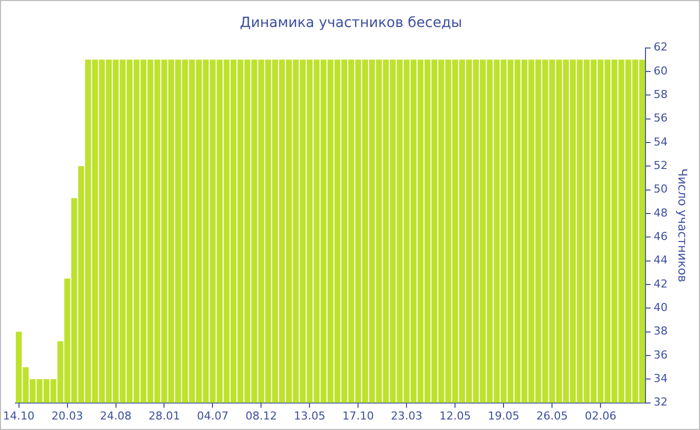 The height and width of the screenshot is (430, 700). Describe the element at coordinates (661, 94) in the screenshot. I see `y-tick-label: 58` at that location.